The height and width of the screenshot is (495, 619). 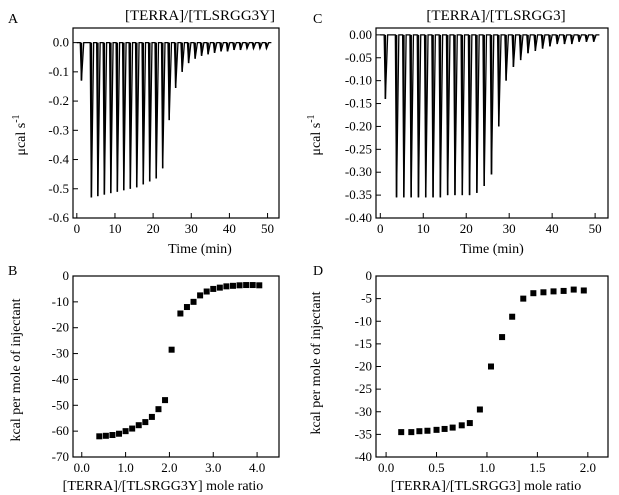 What do you see at coordinates (358, 125) in the screenshot?
I see `panel-C-ytick-label: -0.20` at bounding box center [358, 125].